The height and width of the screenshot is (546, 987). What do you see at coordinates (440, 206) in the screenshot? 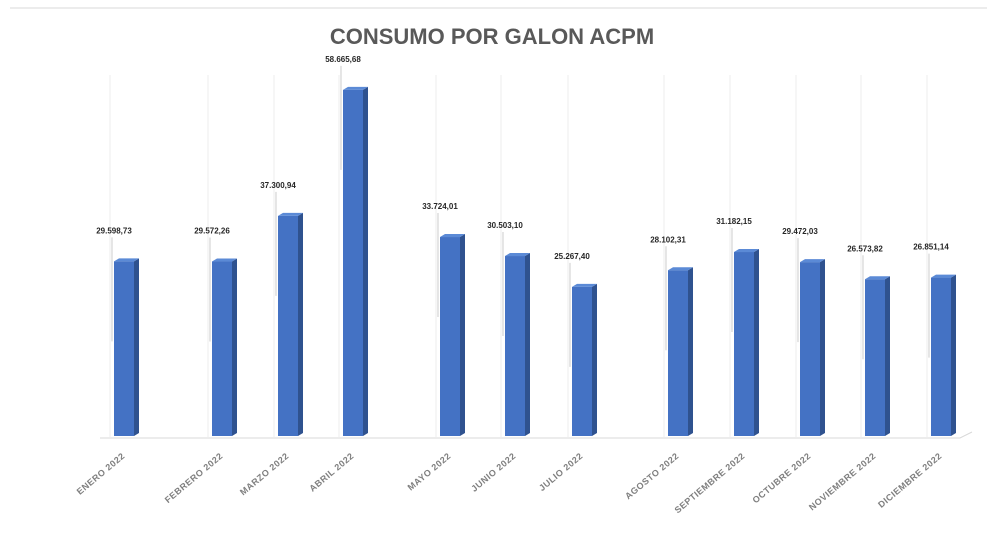
I see `value-label: 33.724,01` at bounding box center [440, 206].